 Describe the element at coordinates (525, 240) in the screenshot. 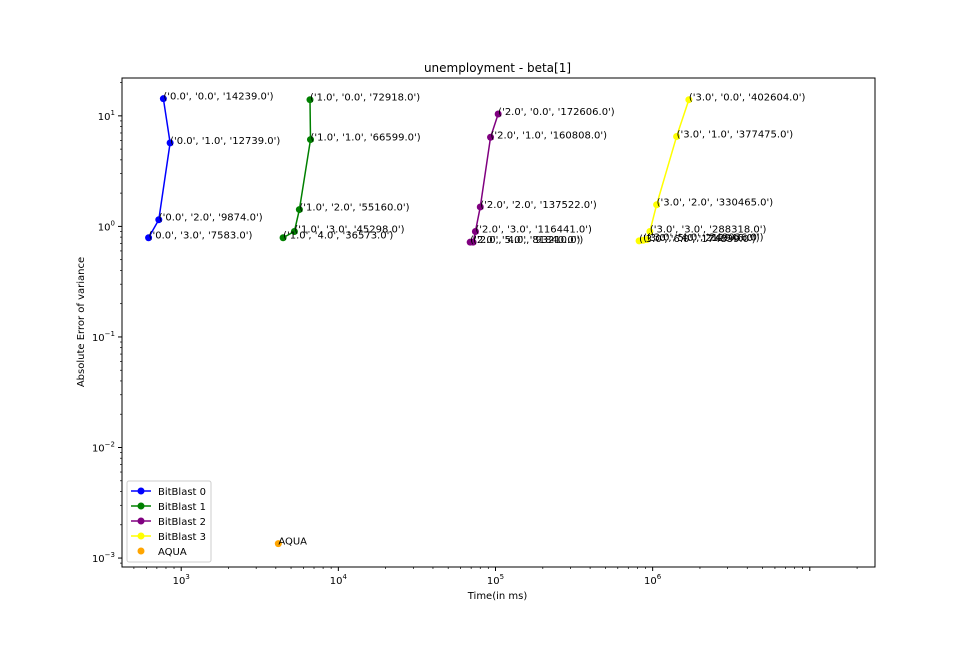

I see `data-label-bitblast-2: ('2.0', '5.0', '81840.0')` at that location.